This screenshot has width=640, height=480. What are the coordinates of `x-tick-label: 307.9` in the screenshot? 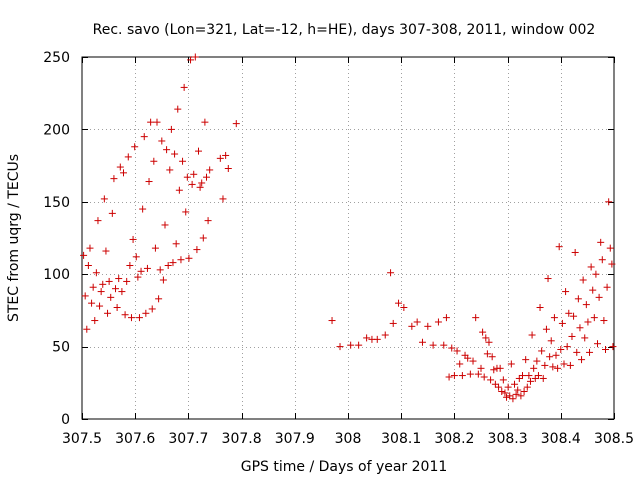 It's located at (295, 439).